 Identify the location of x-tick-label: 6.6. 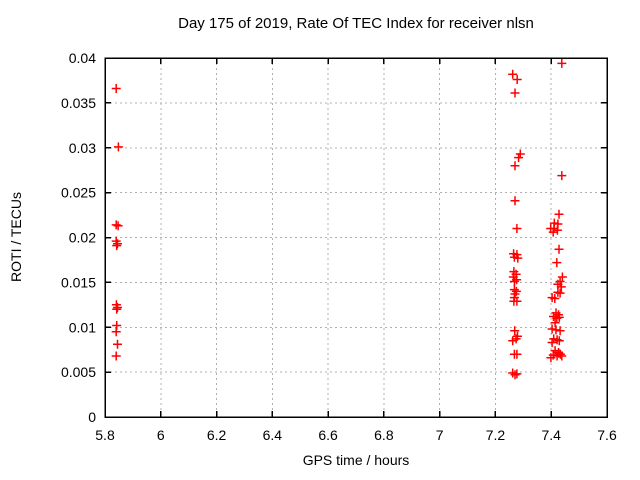
(328, 435).